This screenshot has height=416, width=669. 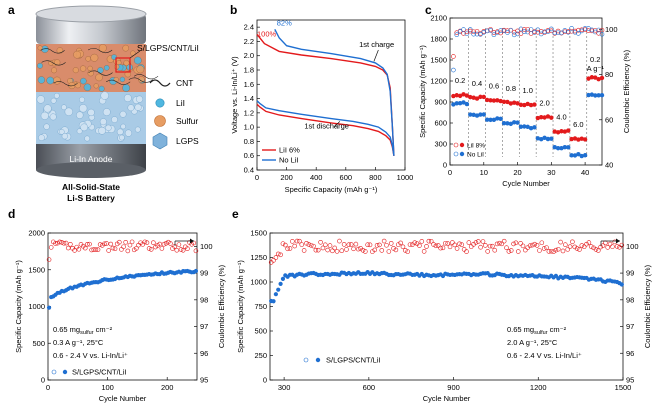 What do you see at coordinates (325, 129) in the screenshot?
I see `b-lii-discharge-curve` at bounding box center [325, 129].